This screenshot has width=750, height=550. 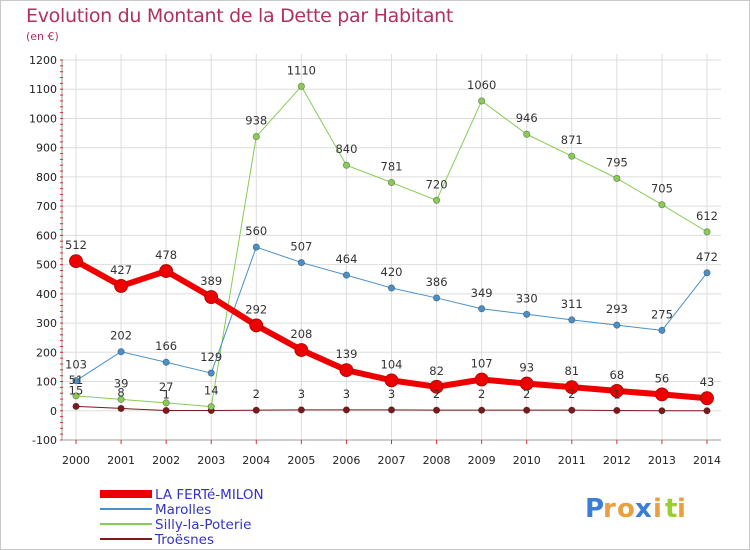 What do you see at coordinates (46, 352) in the screenshot?
I see `y-tick-label: 200` at bounding box center [46, 352].